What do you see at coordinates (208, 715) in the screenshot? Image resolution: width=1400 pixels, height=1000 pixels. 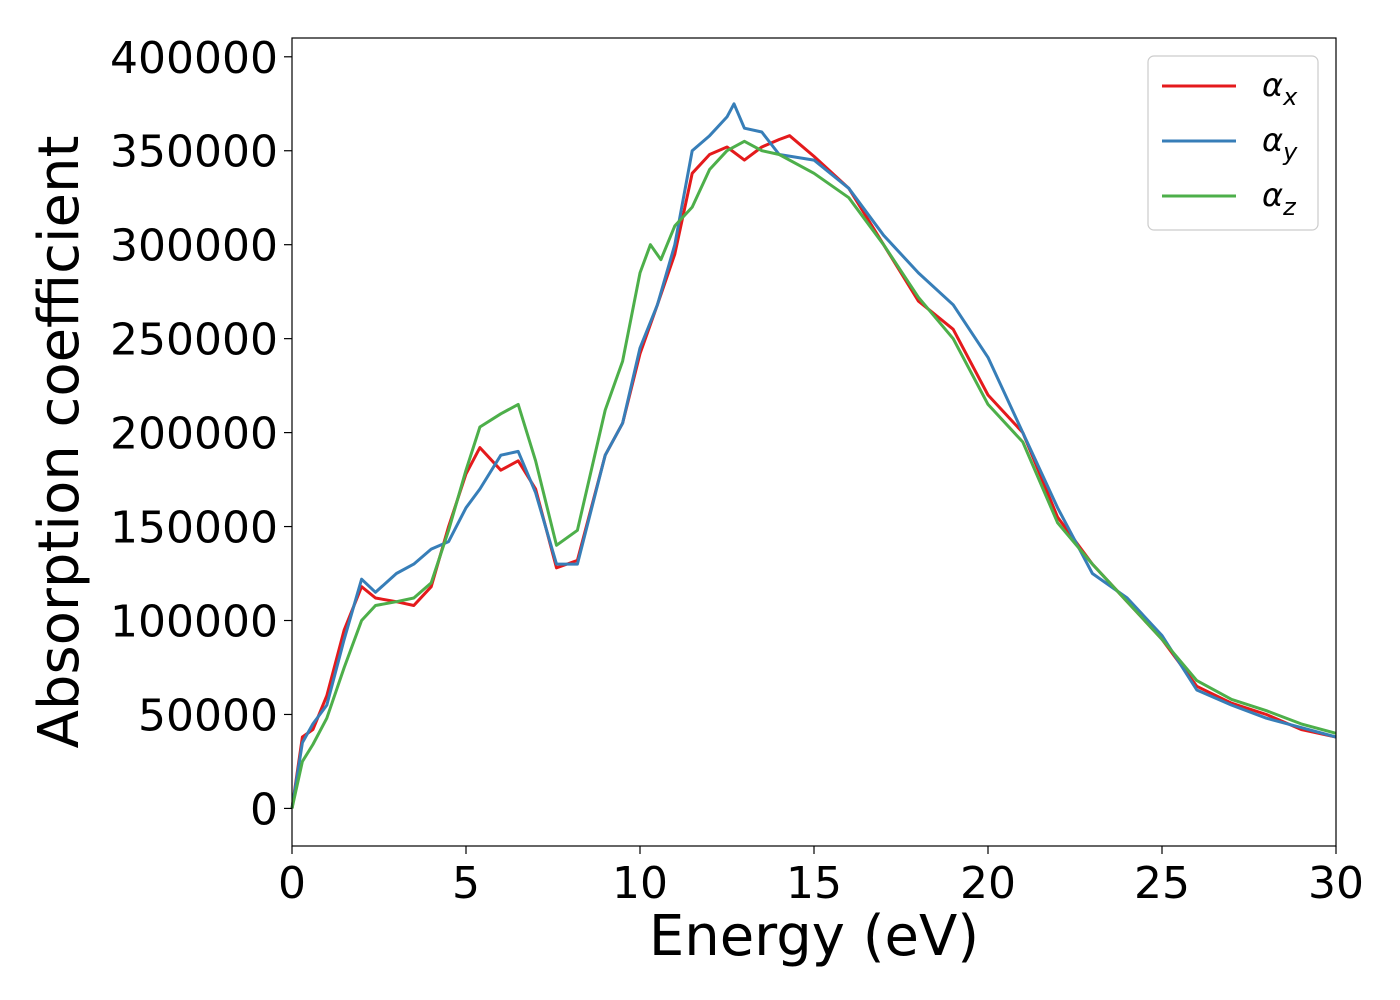 I see `y-tick-label: 50000` at bounding box center [208, 715].